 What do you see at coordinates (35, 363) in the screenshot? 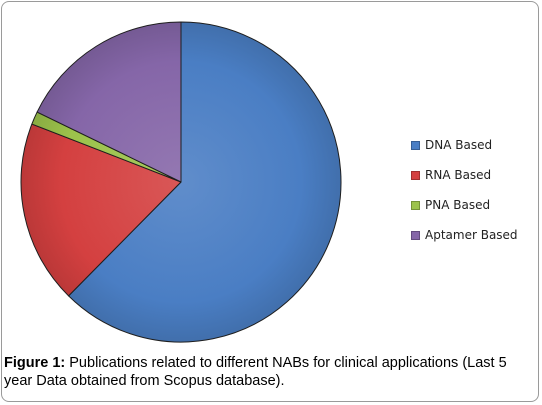
I see `caption-label: Figure 1:` at bounding box center [35, 363].